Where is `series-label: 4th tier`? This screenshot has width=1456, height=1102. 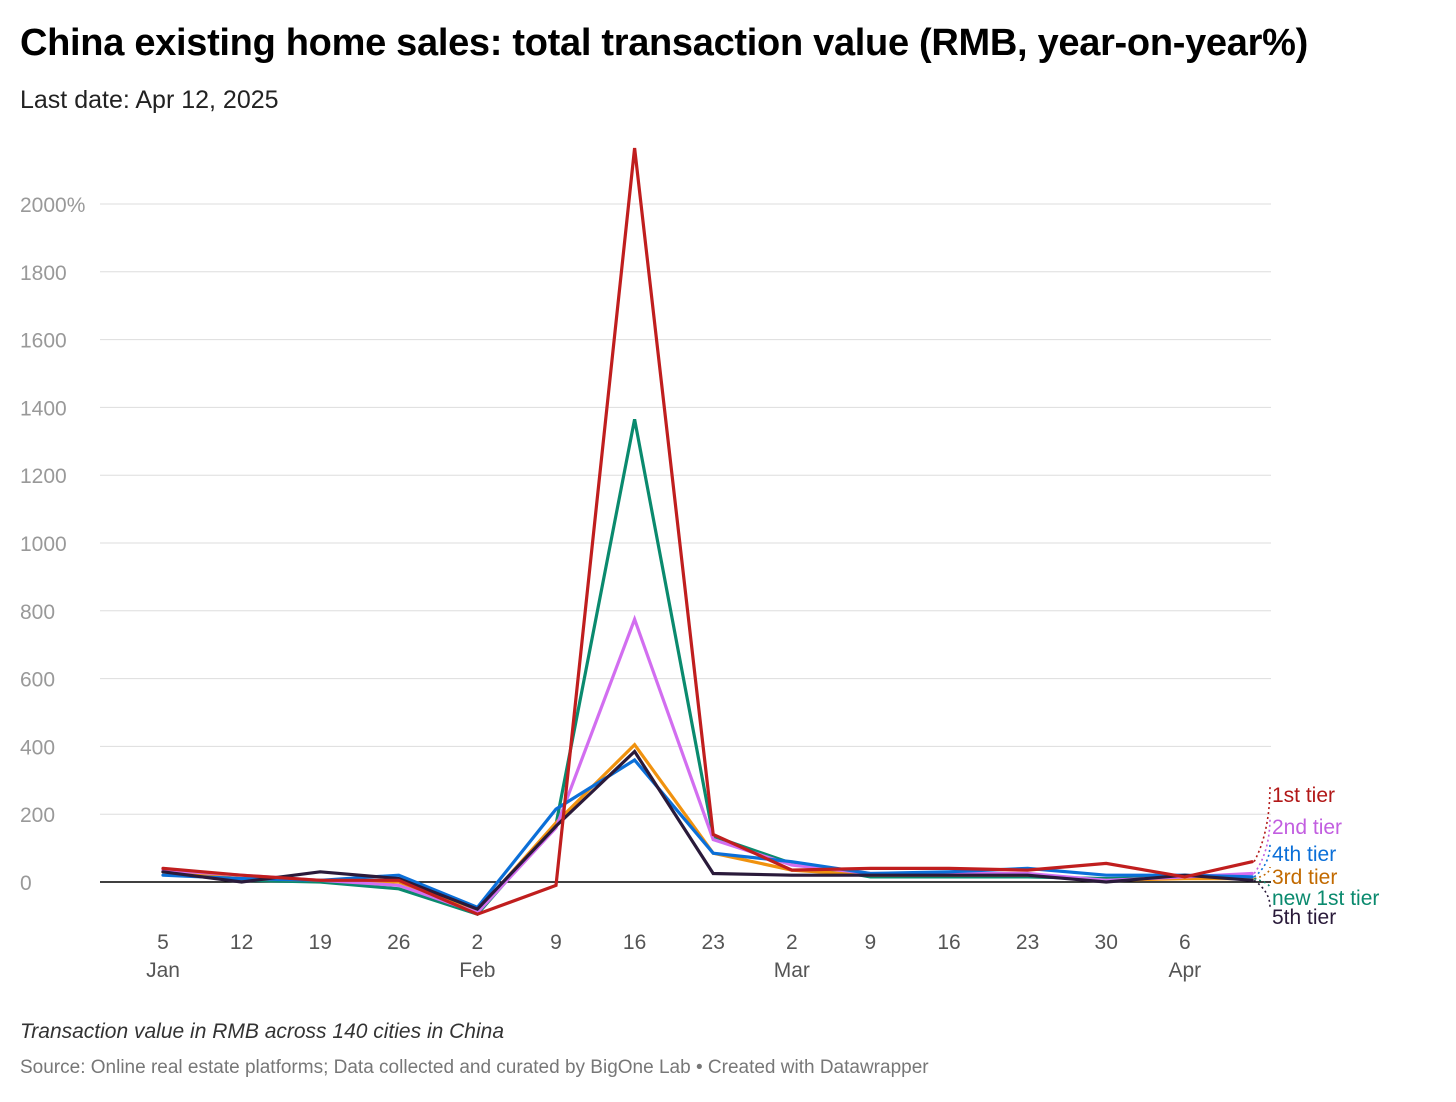
series-label: 4th tier is located at coordinates (1304, 854).